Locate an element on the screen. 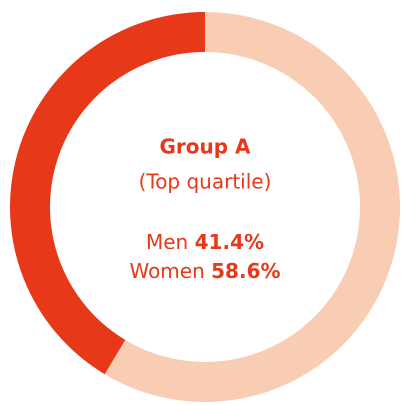 Image resolution: width=401 pixels, height=405 pixels. chart-title: Group A is located at coordinates (205, 147).